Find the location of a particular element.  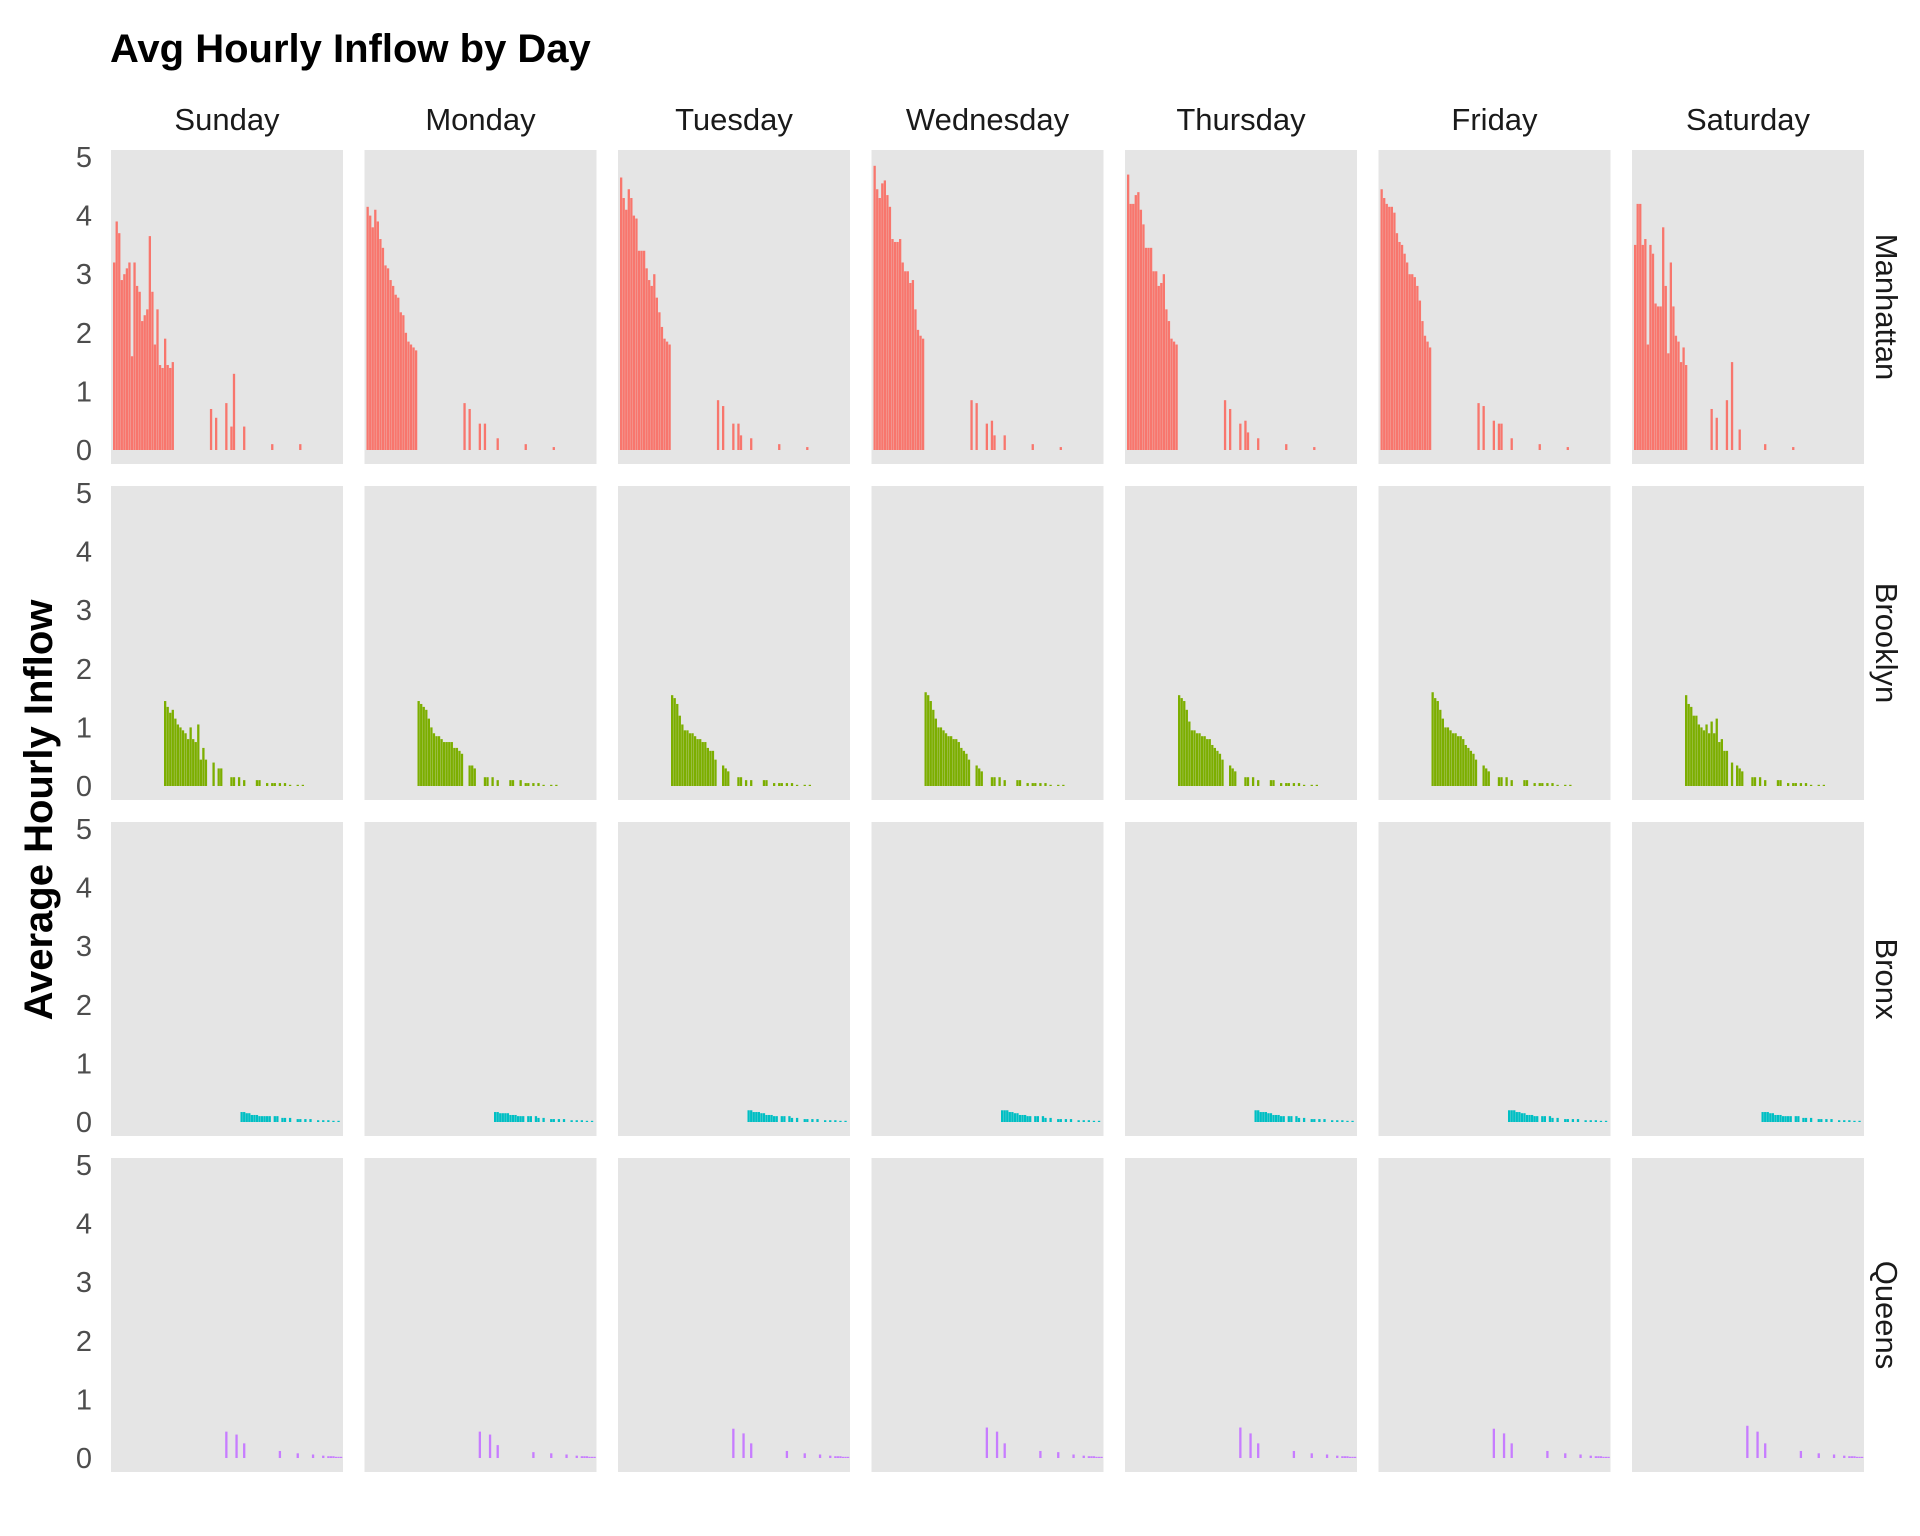

panel-bronx-saturday is located at coordinates (1748, 979).